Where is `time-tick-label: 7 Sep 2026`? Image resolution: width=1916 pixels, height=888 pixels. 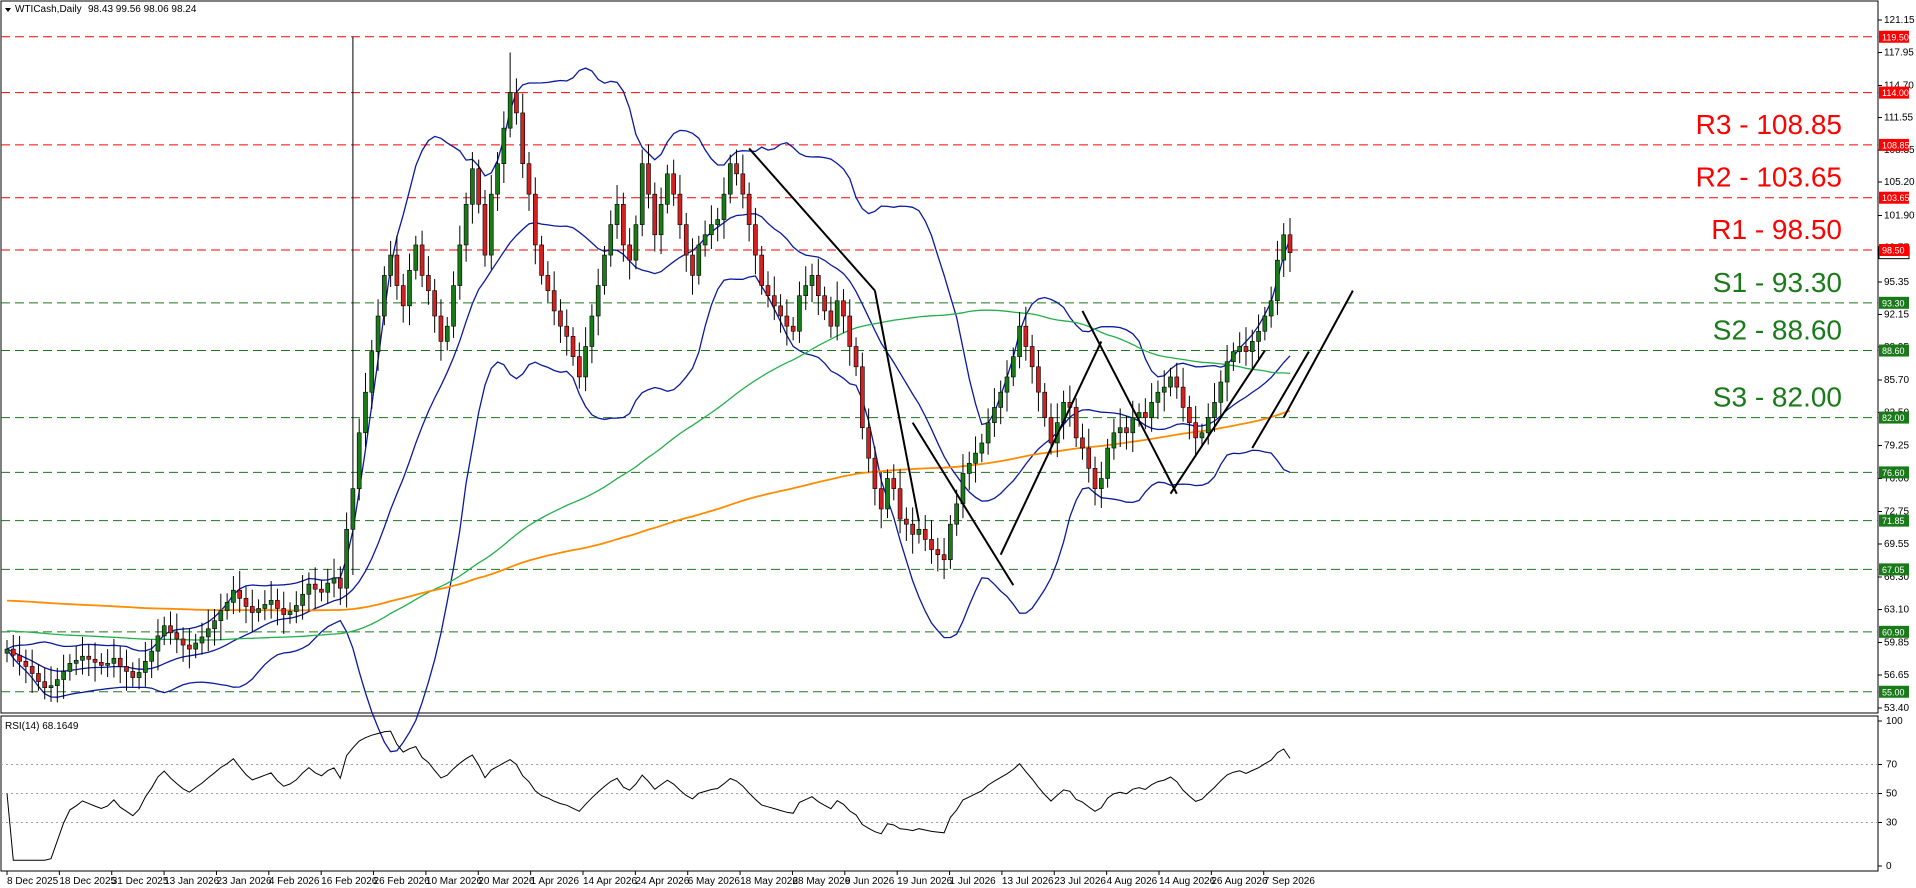
time-tick-label: 7 Sep 2026 is located at coordinates (1290, 881).